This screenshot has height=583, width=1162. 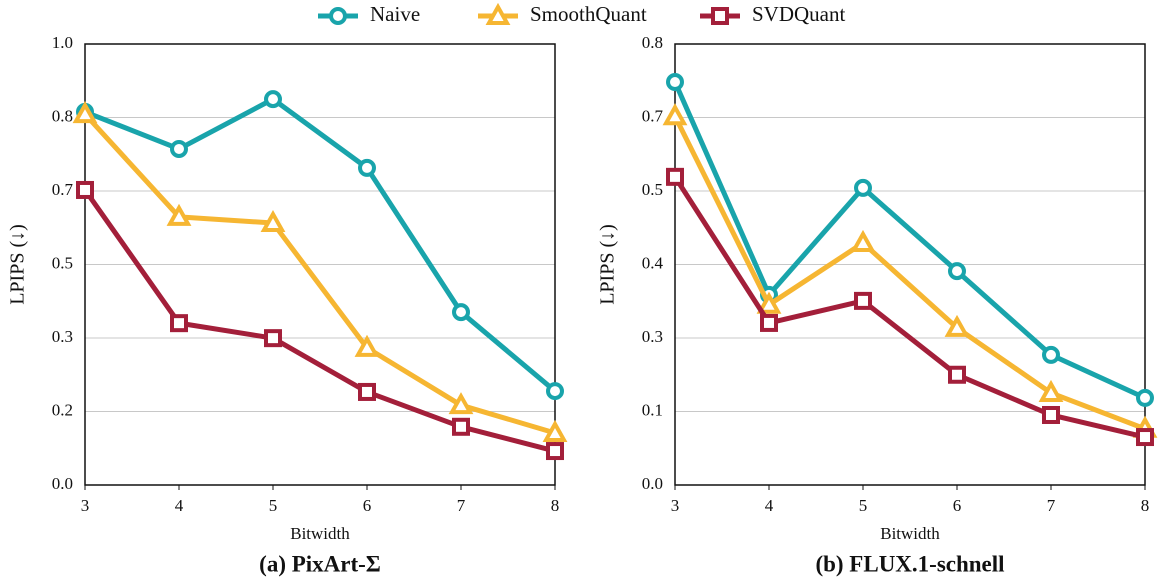 What do you see at coordinates (652, 409) in the screenshot?
I see `y-tick-label: 0.1` at bounding box center [652, 409].